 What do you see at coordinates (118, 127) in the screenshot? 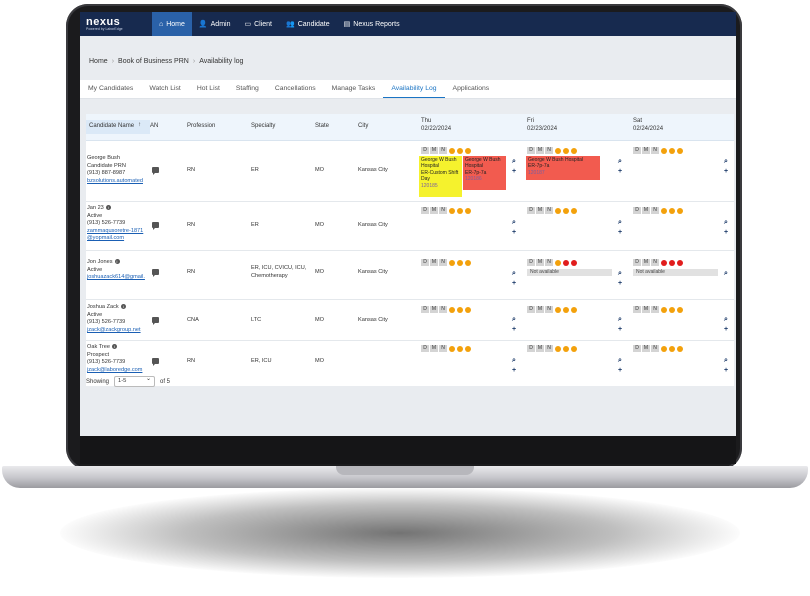
I see `header-candidate-name: Candidate Name ↑` at bounding box center [118, 127].